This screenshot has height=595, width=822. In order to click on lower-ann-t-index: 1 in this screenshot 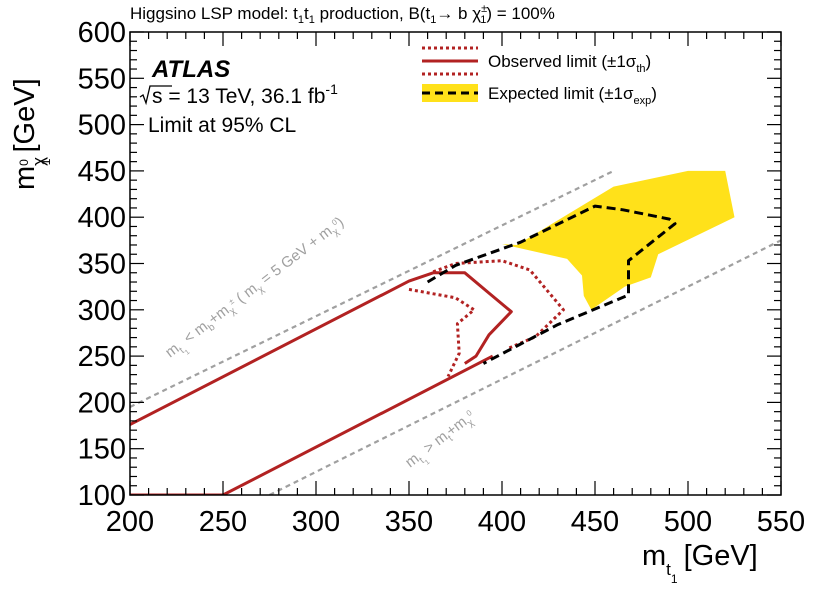, I will do `click(427, 463)`.